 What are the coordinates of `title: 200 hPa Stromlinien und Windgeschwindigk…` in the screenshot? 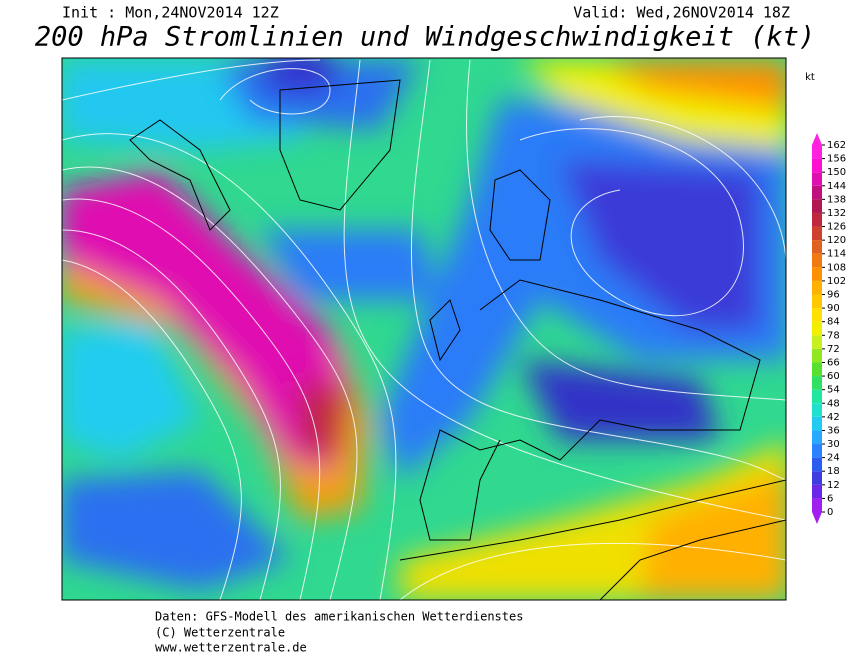 It's located at (425, 37).